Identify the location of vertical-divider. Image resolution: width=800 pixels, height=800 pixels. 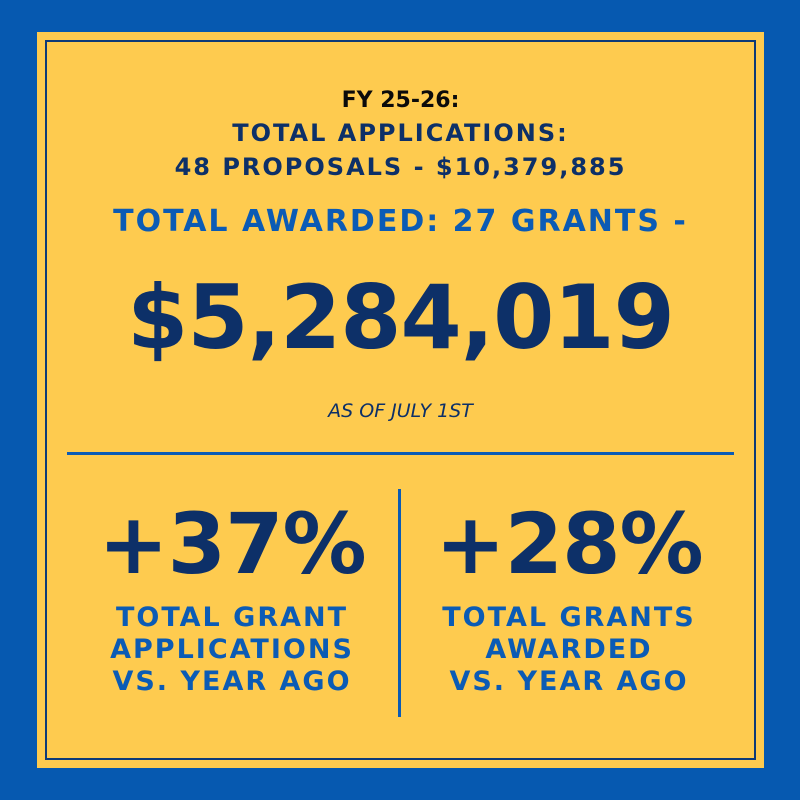
(399, 603).